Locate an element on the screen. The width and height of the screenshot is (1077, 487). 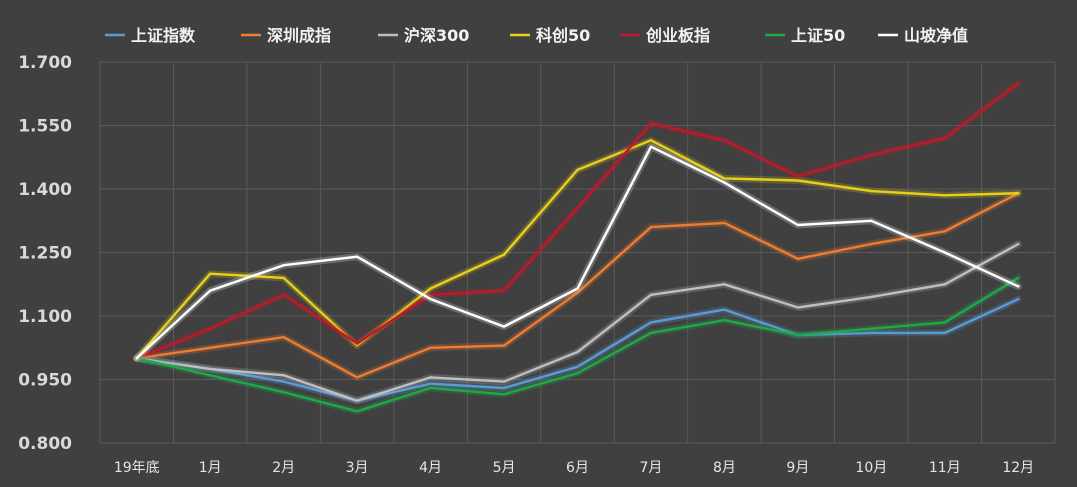
legend: 上证指数 深圳成指 沪深300 科创50 创业板指 上证50 山坡净值 is located at coordinates (536, 35).